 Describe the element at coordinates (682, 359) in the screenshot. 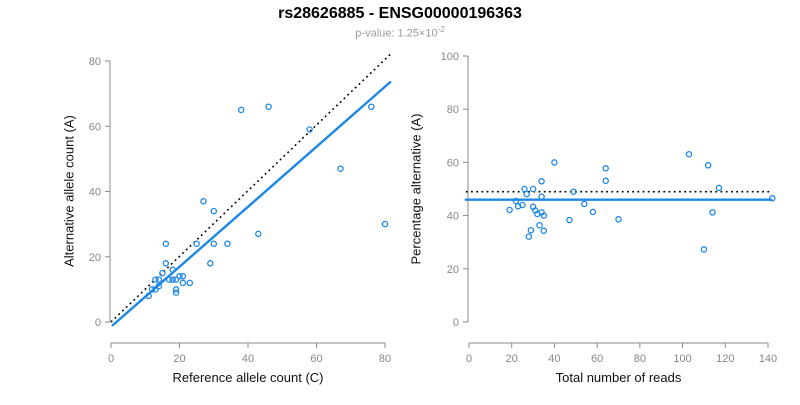

I see `x-tick-label: 100` at that location.